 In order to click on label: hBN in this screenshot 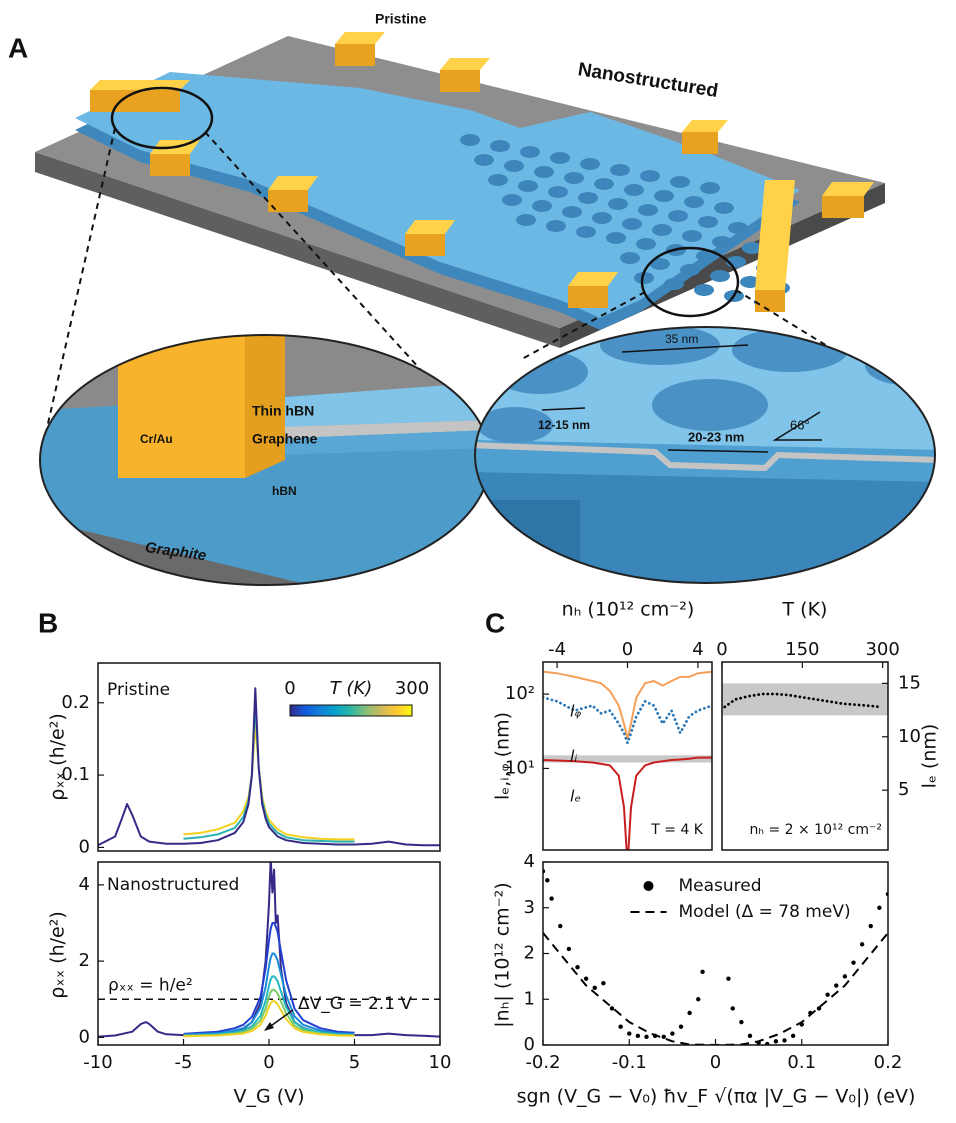, I will do `click(284, 491)`.